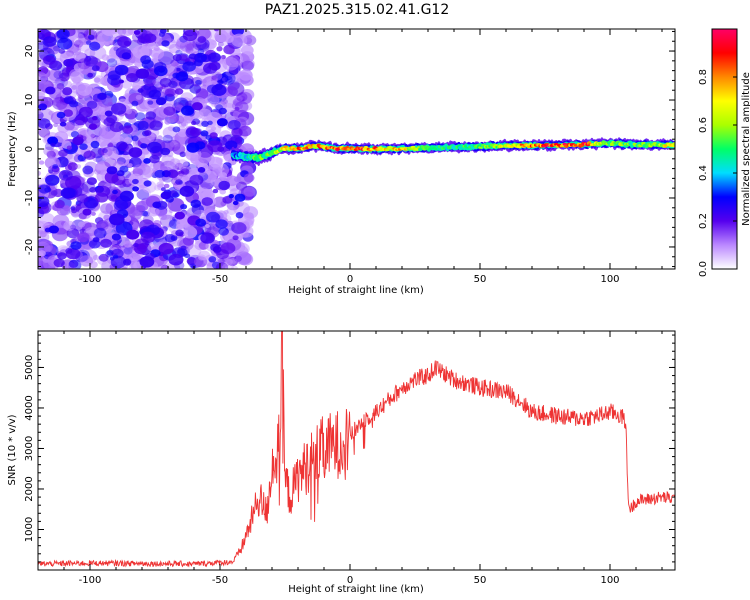  Describe the element at coordinates (29, 367) in the screenshot. I see `y-tick-label: 5000` at that location.